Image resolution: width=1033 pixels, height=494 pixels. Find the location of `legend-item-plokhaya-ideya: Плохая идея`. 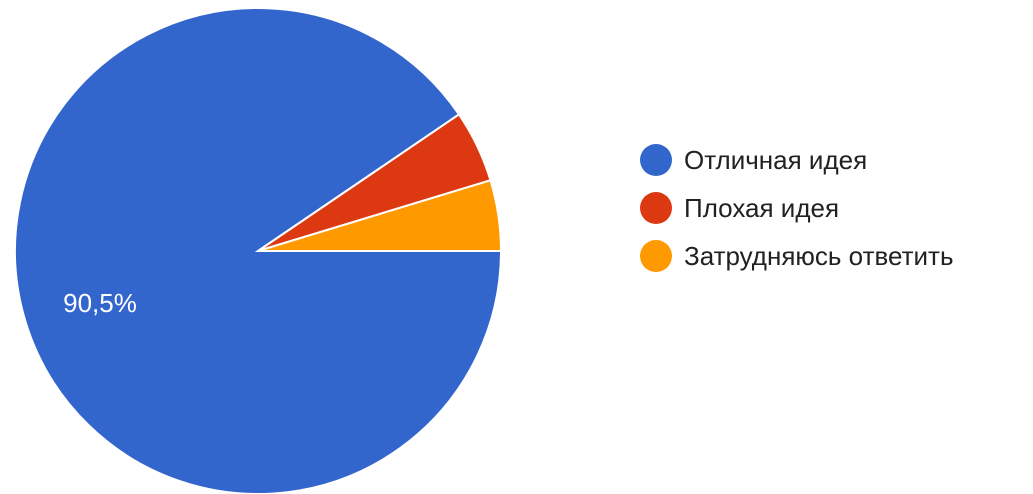

legend-item-plokhaya-ideya: Плохая идея is located at coordinates (796, 208).